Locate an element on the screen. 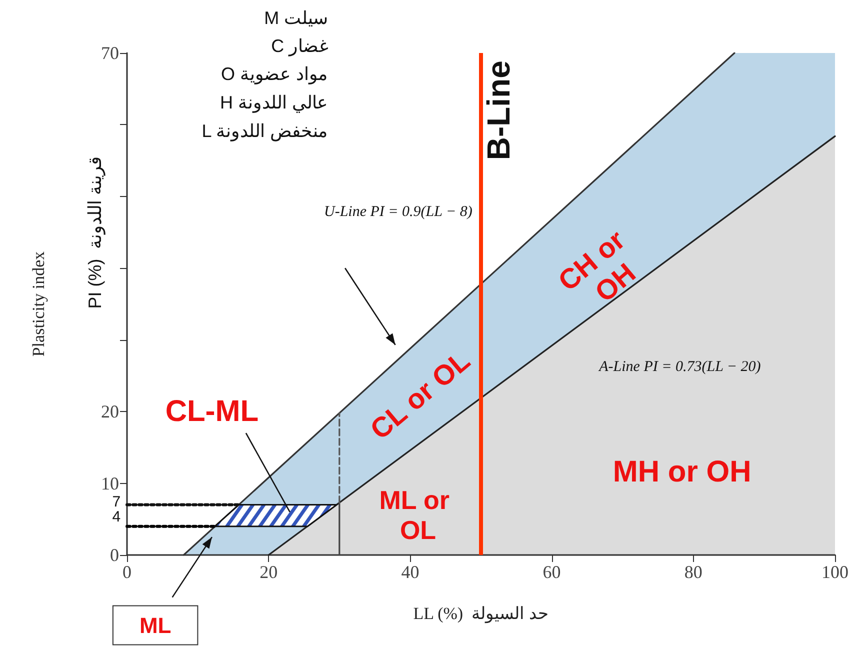  x-axis-title: LL (%) حد السيولة is located at coordinates (481, 614).